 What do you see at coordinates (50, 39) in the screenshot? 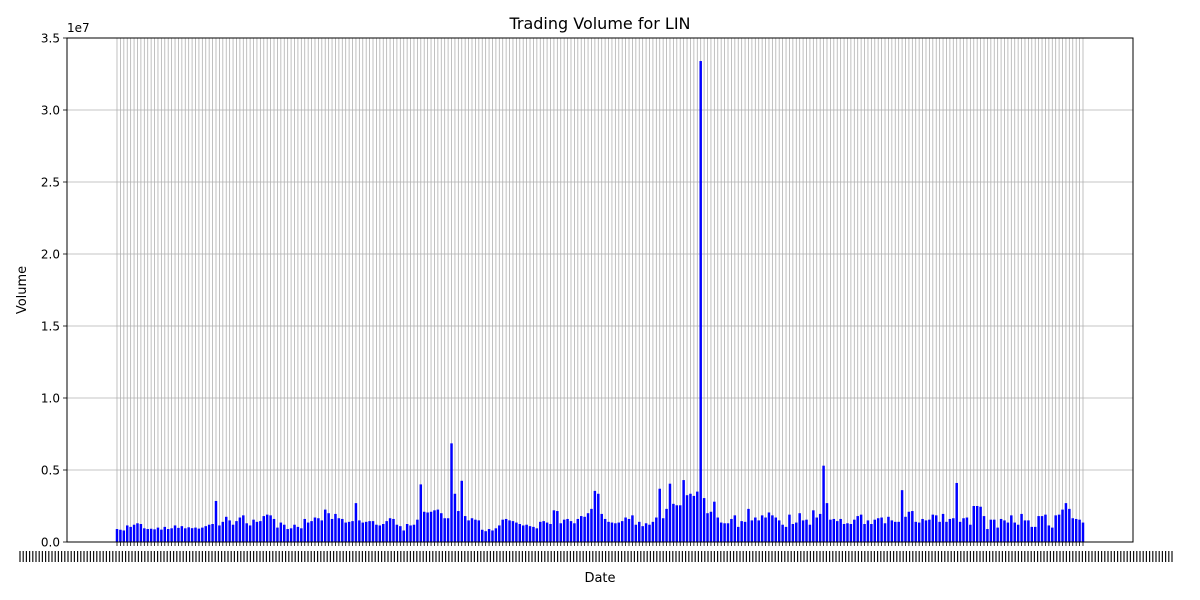
I see `y-tick-label: 3.5` at bounding box center [50, 39].